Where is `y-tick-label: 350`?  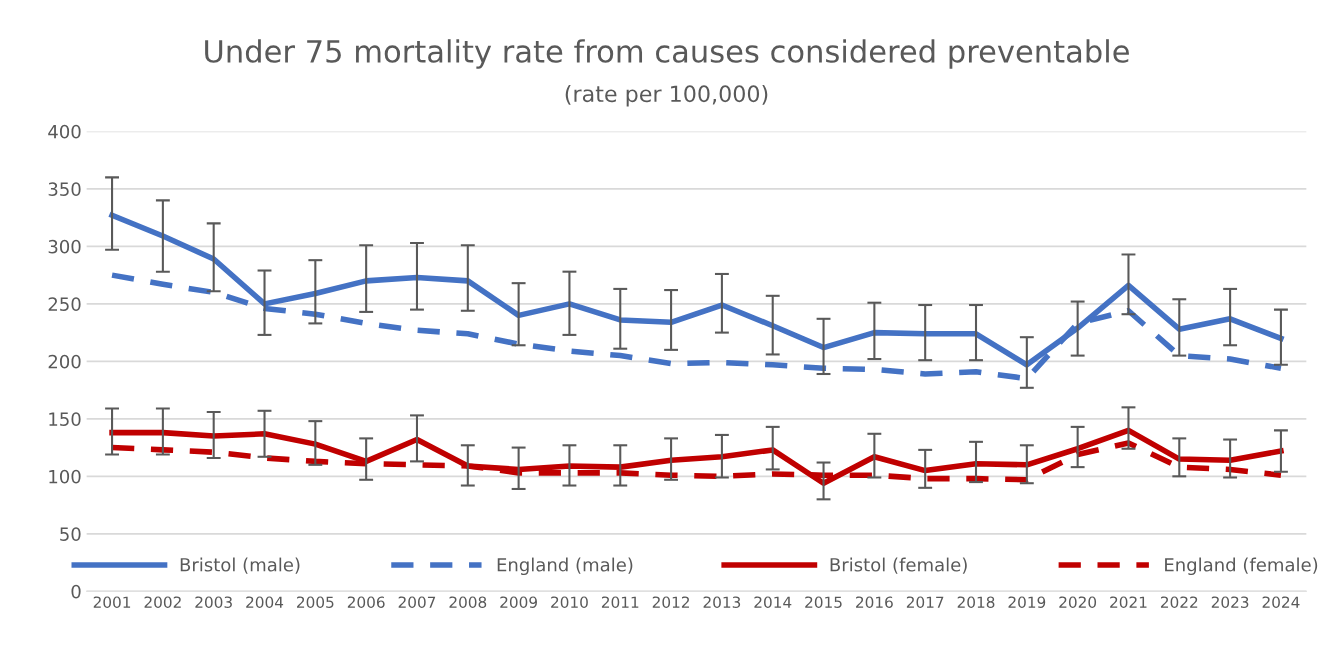 y-tick-label: 350 is located at coordinates (64, 189).